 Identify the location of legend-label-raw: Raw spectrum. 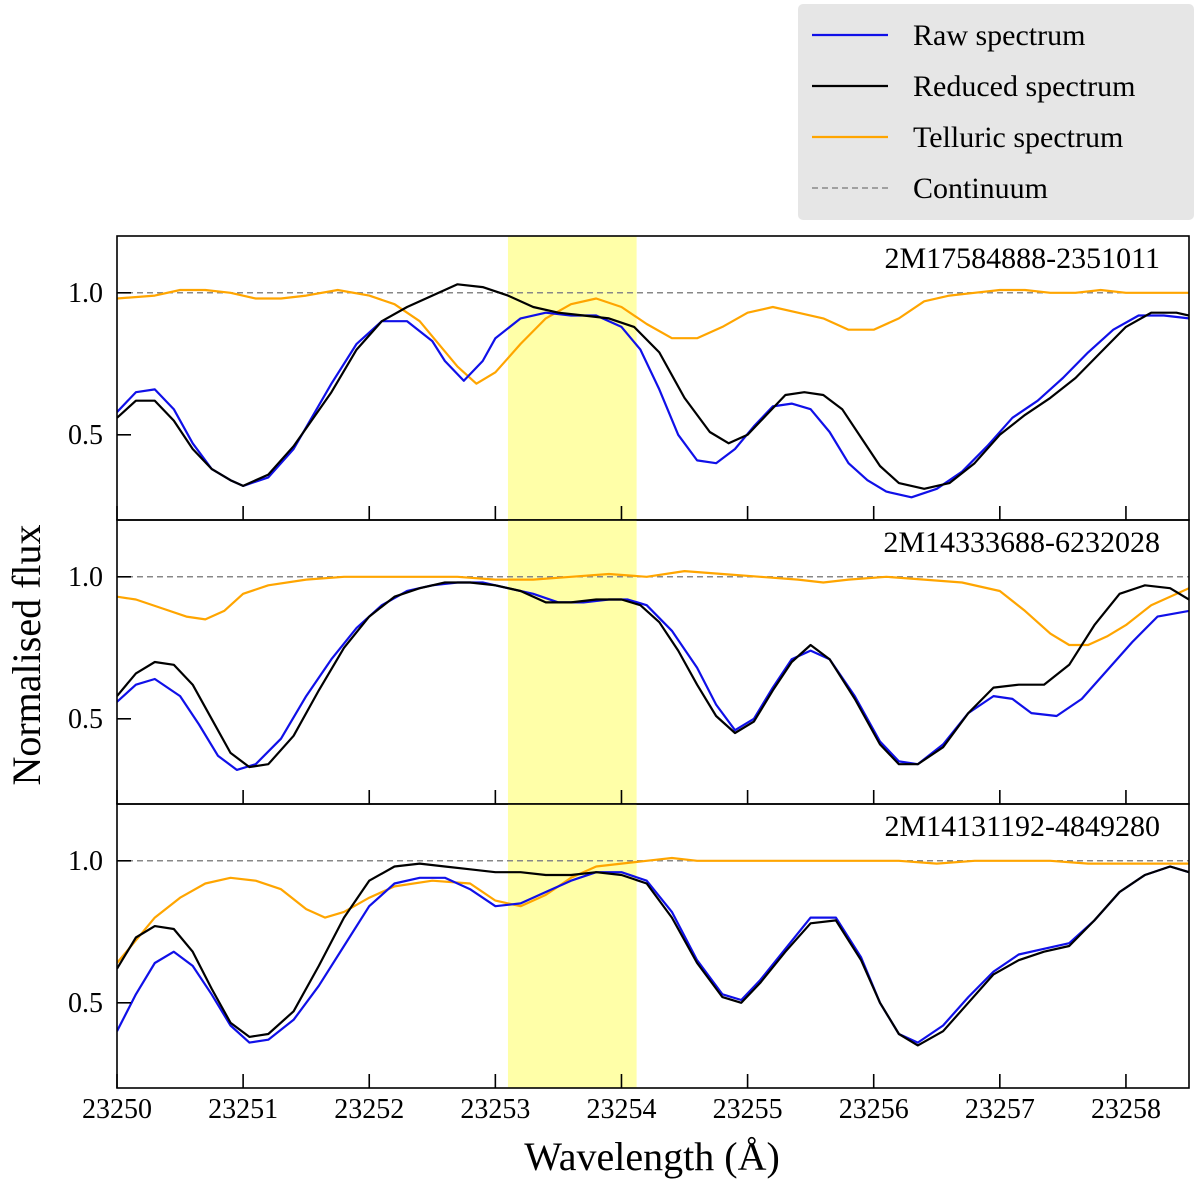
(999, 35).